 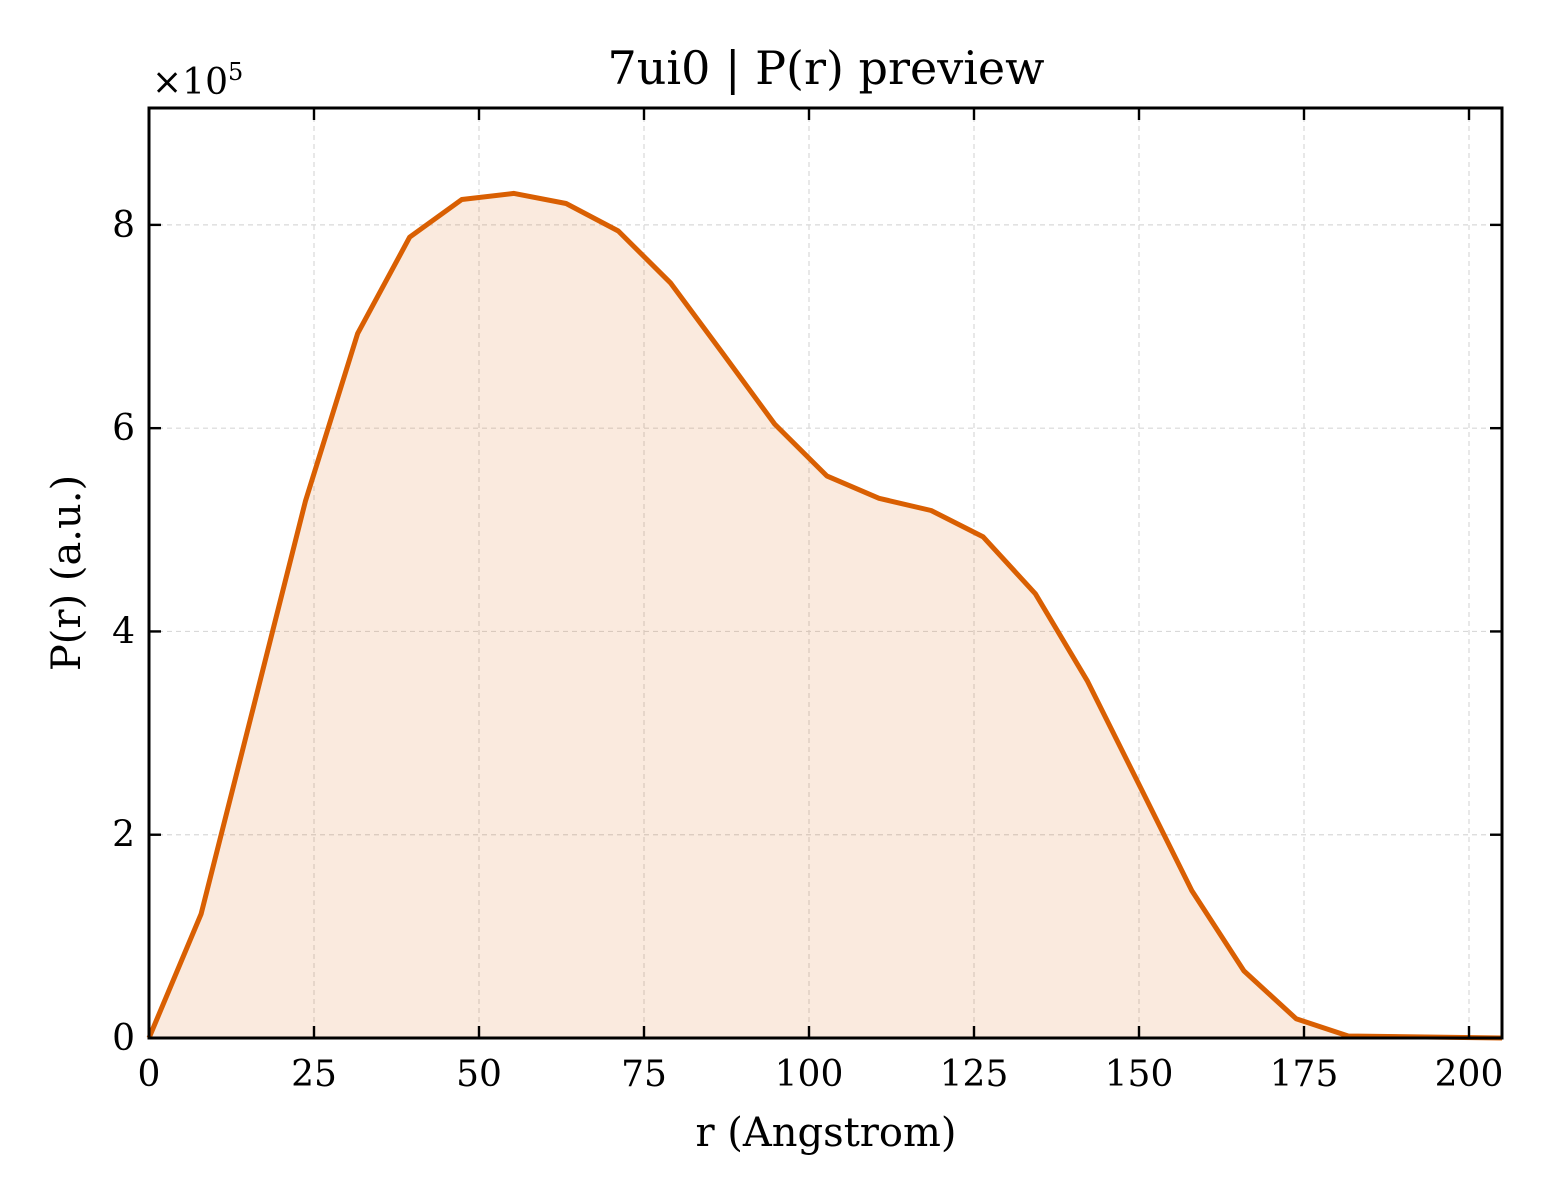 What do you see at coordinates (123, 835) in the screenshot?
I see `y-tick-label: 2` at bounding box center [123, 835].